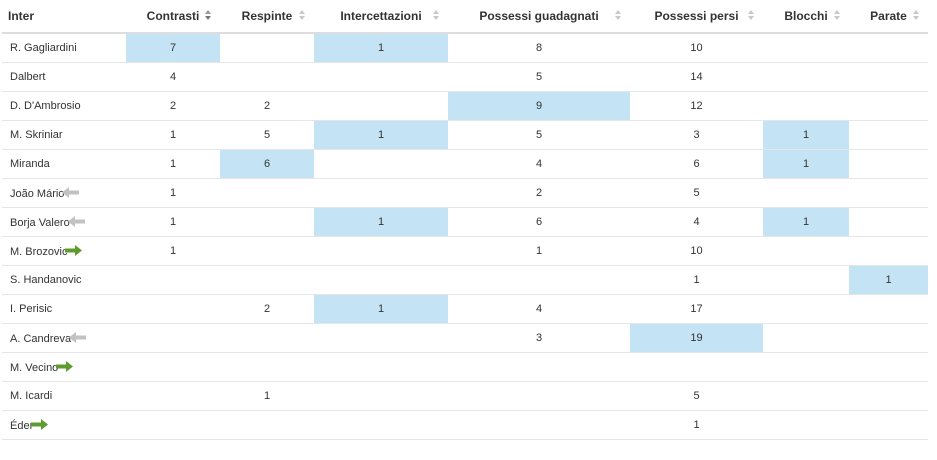  What do you see at coordinates (64, 77) in the screenshot?
I see `player-name-cell: Dalbert` at bounding box center [64, 77].